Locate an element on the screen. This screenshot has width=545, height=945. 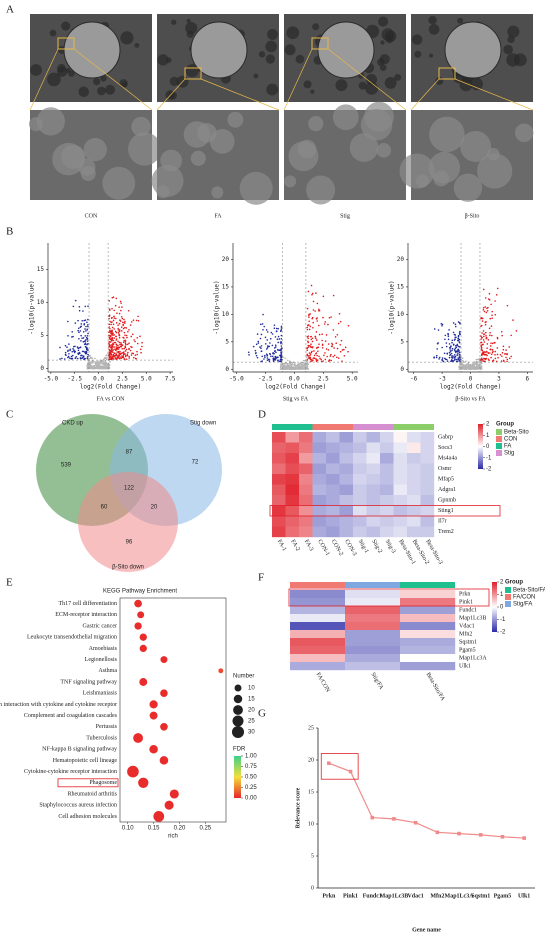
group-bar is located at coordinates (387, 427).